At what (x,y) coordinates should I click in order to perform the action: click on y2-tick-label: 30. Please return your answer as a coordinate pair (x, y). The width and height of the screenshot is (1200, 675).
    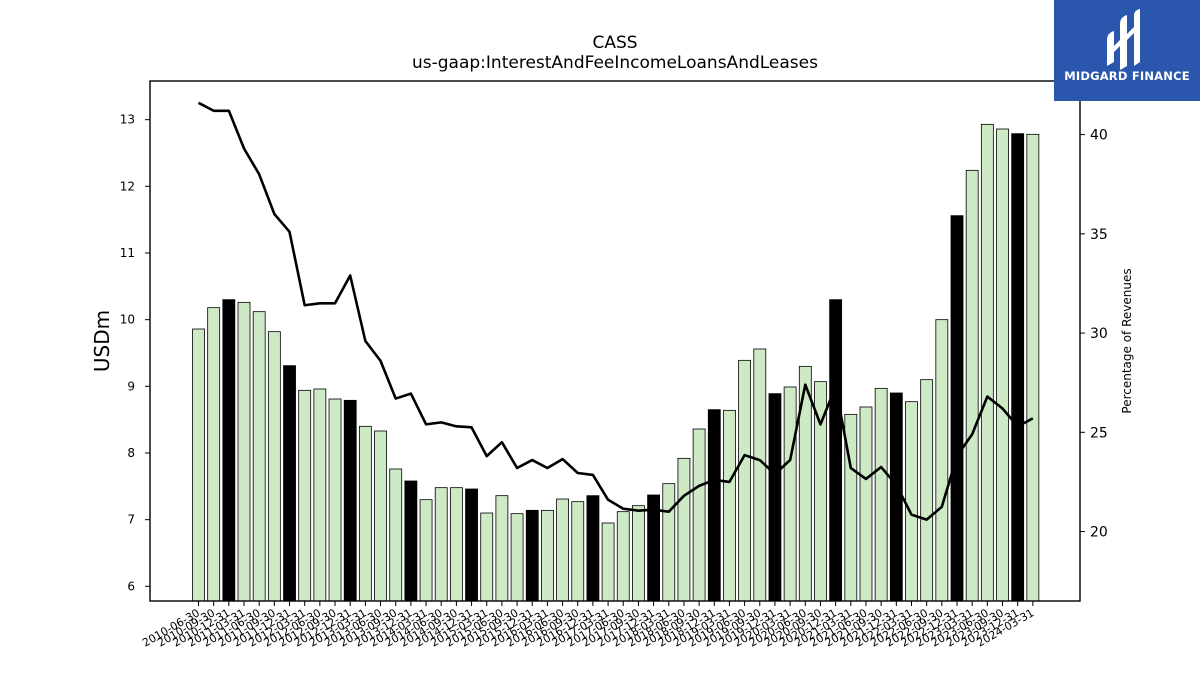
    Looking at the image, I should click on (1099, 334).